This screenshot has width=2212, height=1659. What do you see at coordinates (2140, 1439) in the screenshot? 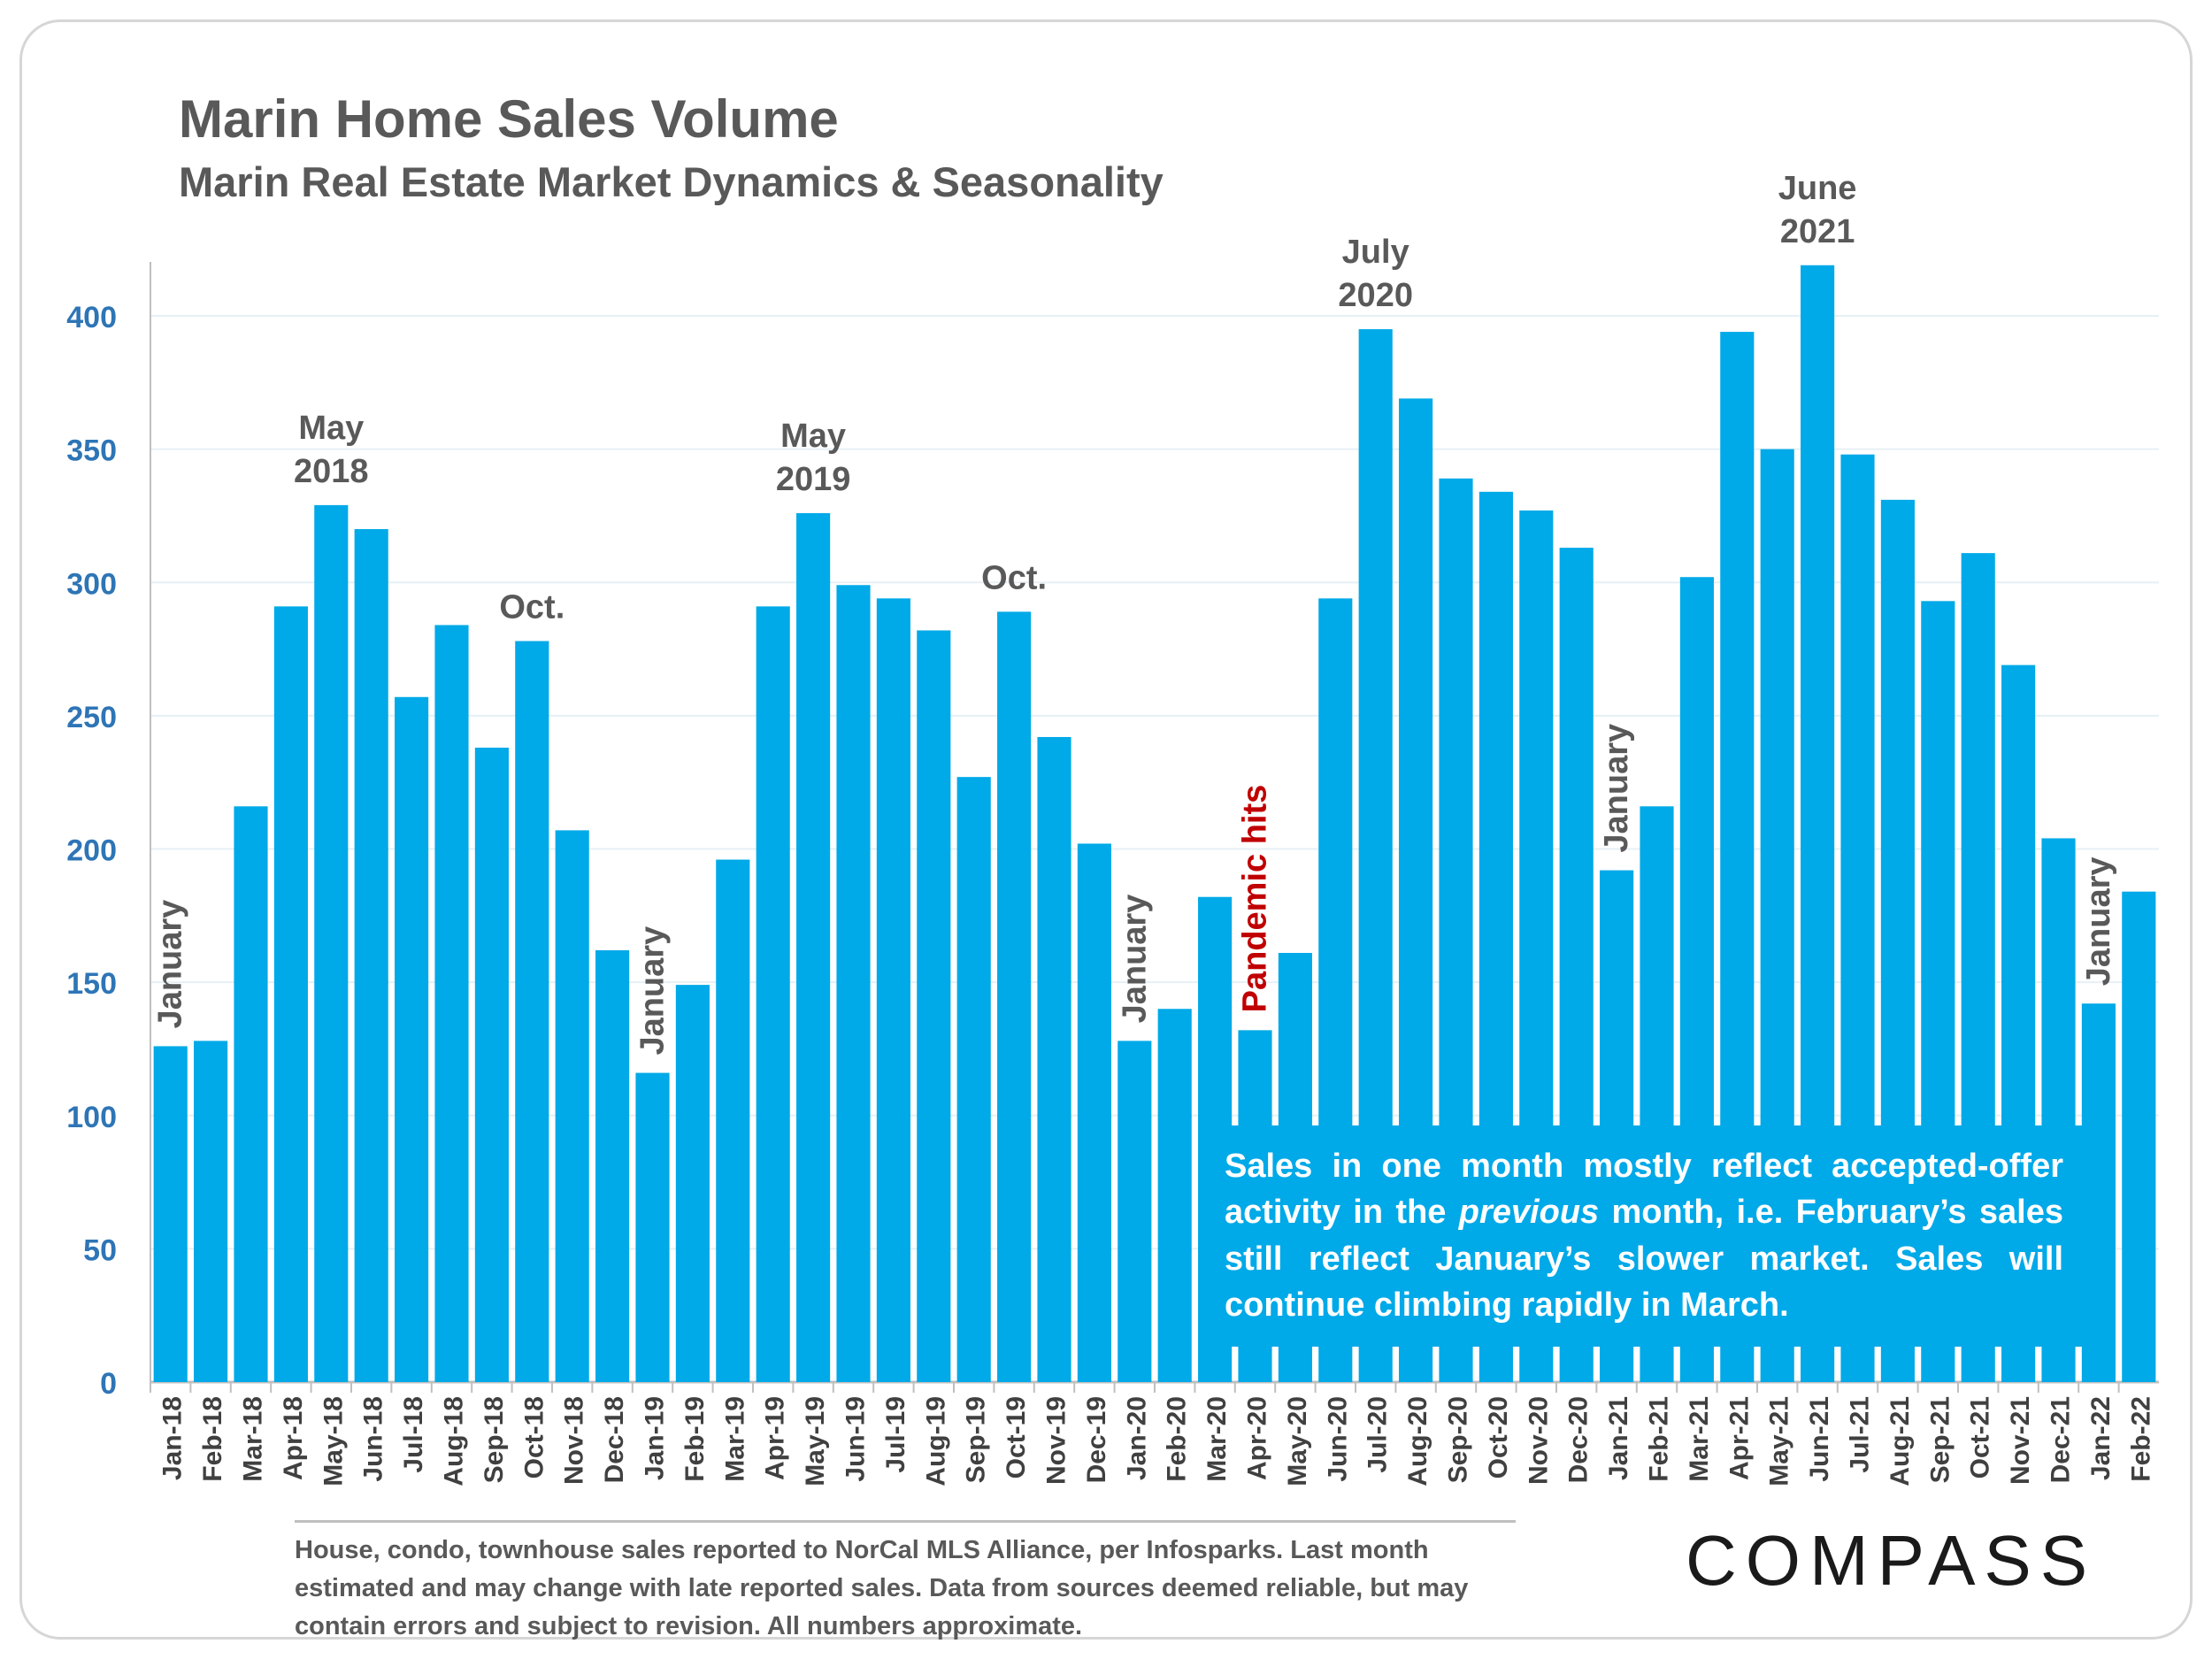
I see `x-tick-label: Feb-22` at bounding box center [2140, 1439].